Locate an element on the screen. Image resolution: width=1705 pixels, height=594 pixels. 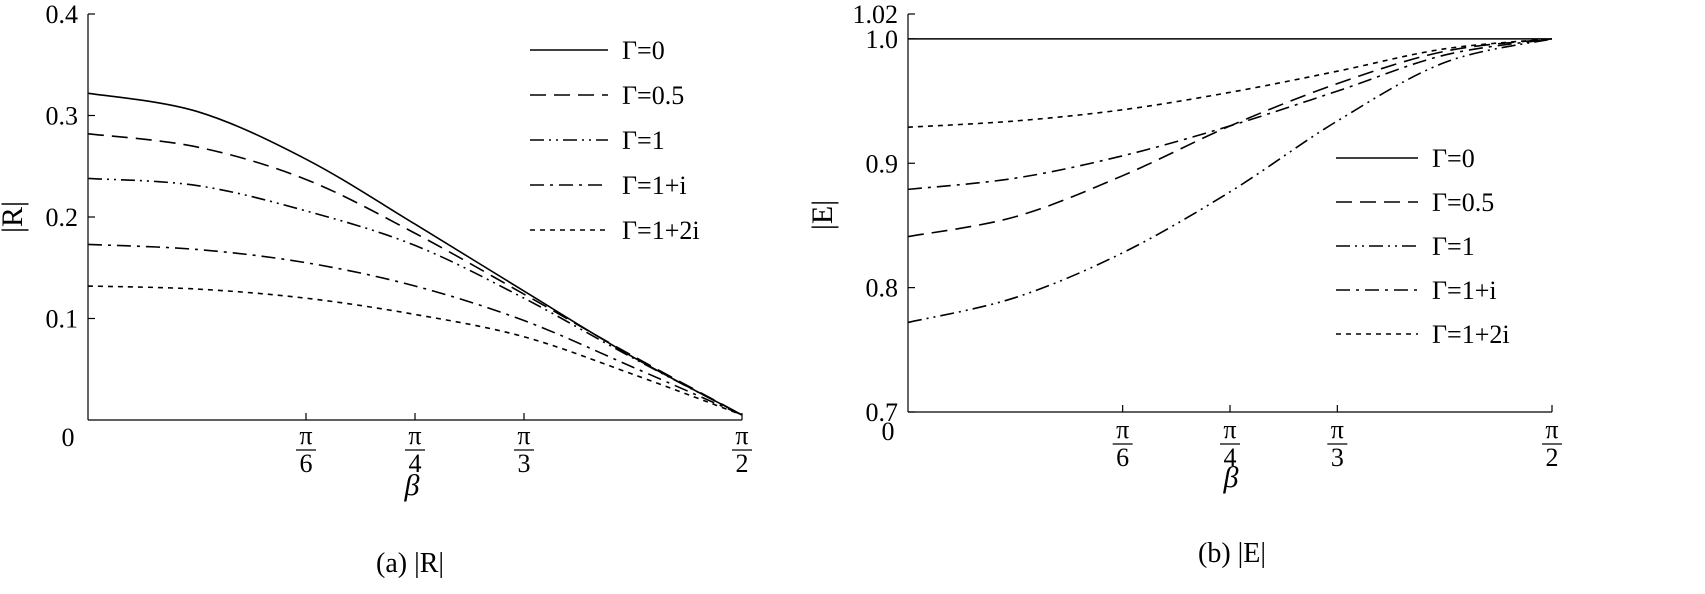
y-tick-label: 0.9 is located at coordinates (882, 163).